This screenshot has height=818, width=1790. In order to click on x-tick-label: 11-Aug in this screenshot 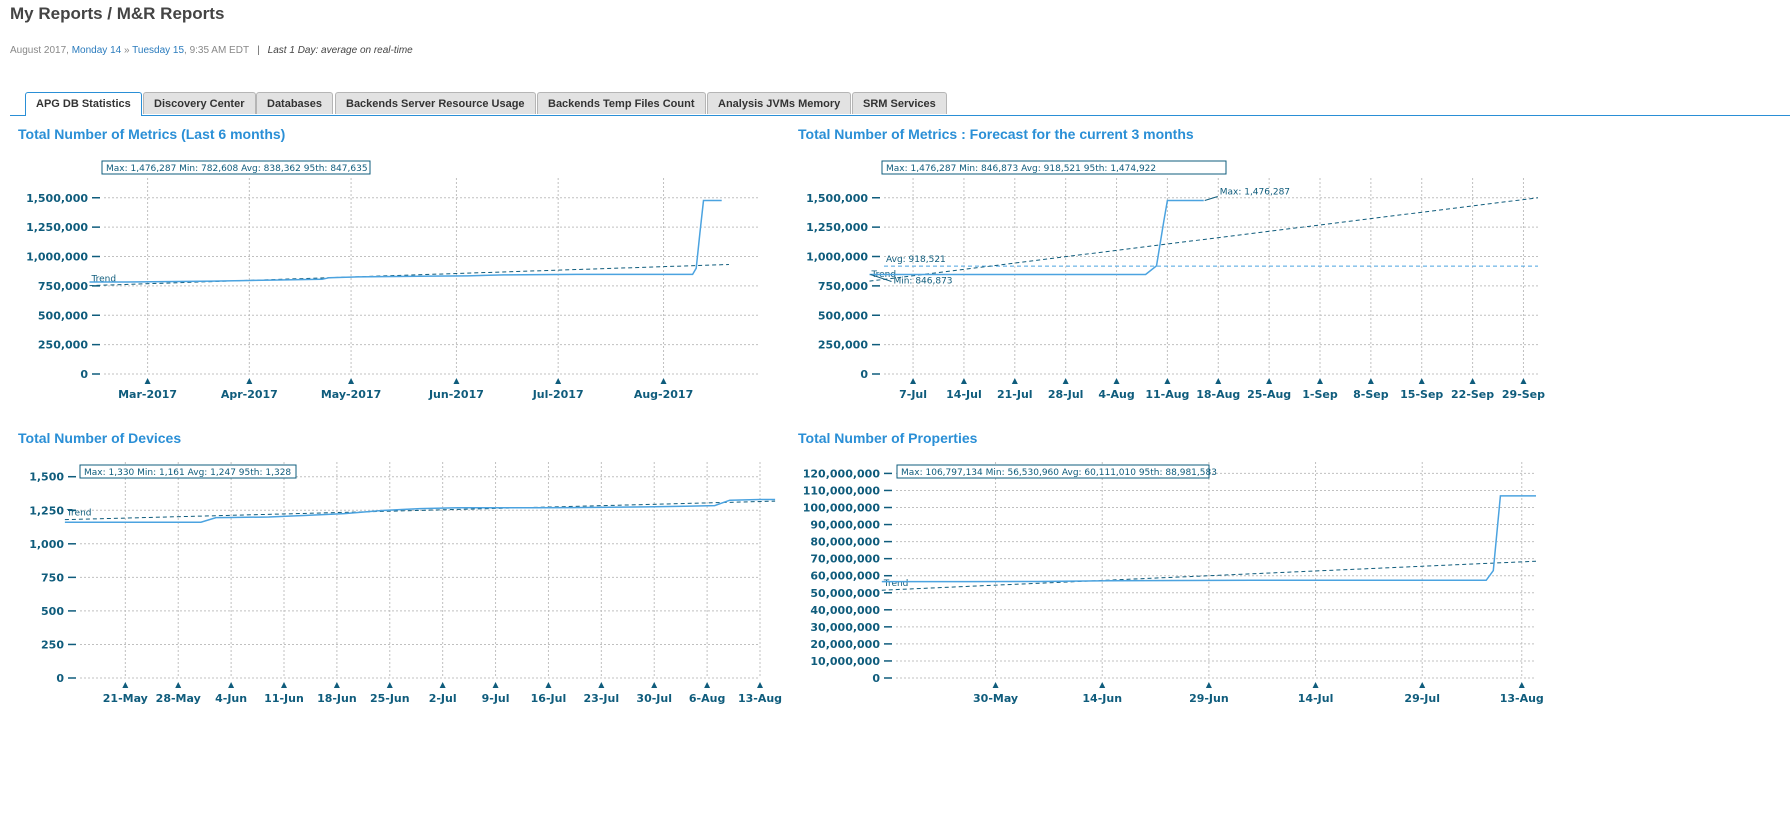, I will do `click(1167, 394)`.